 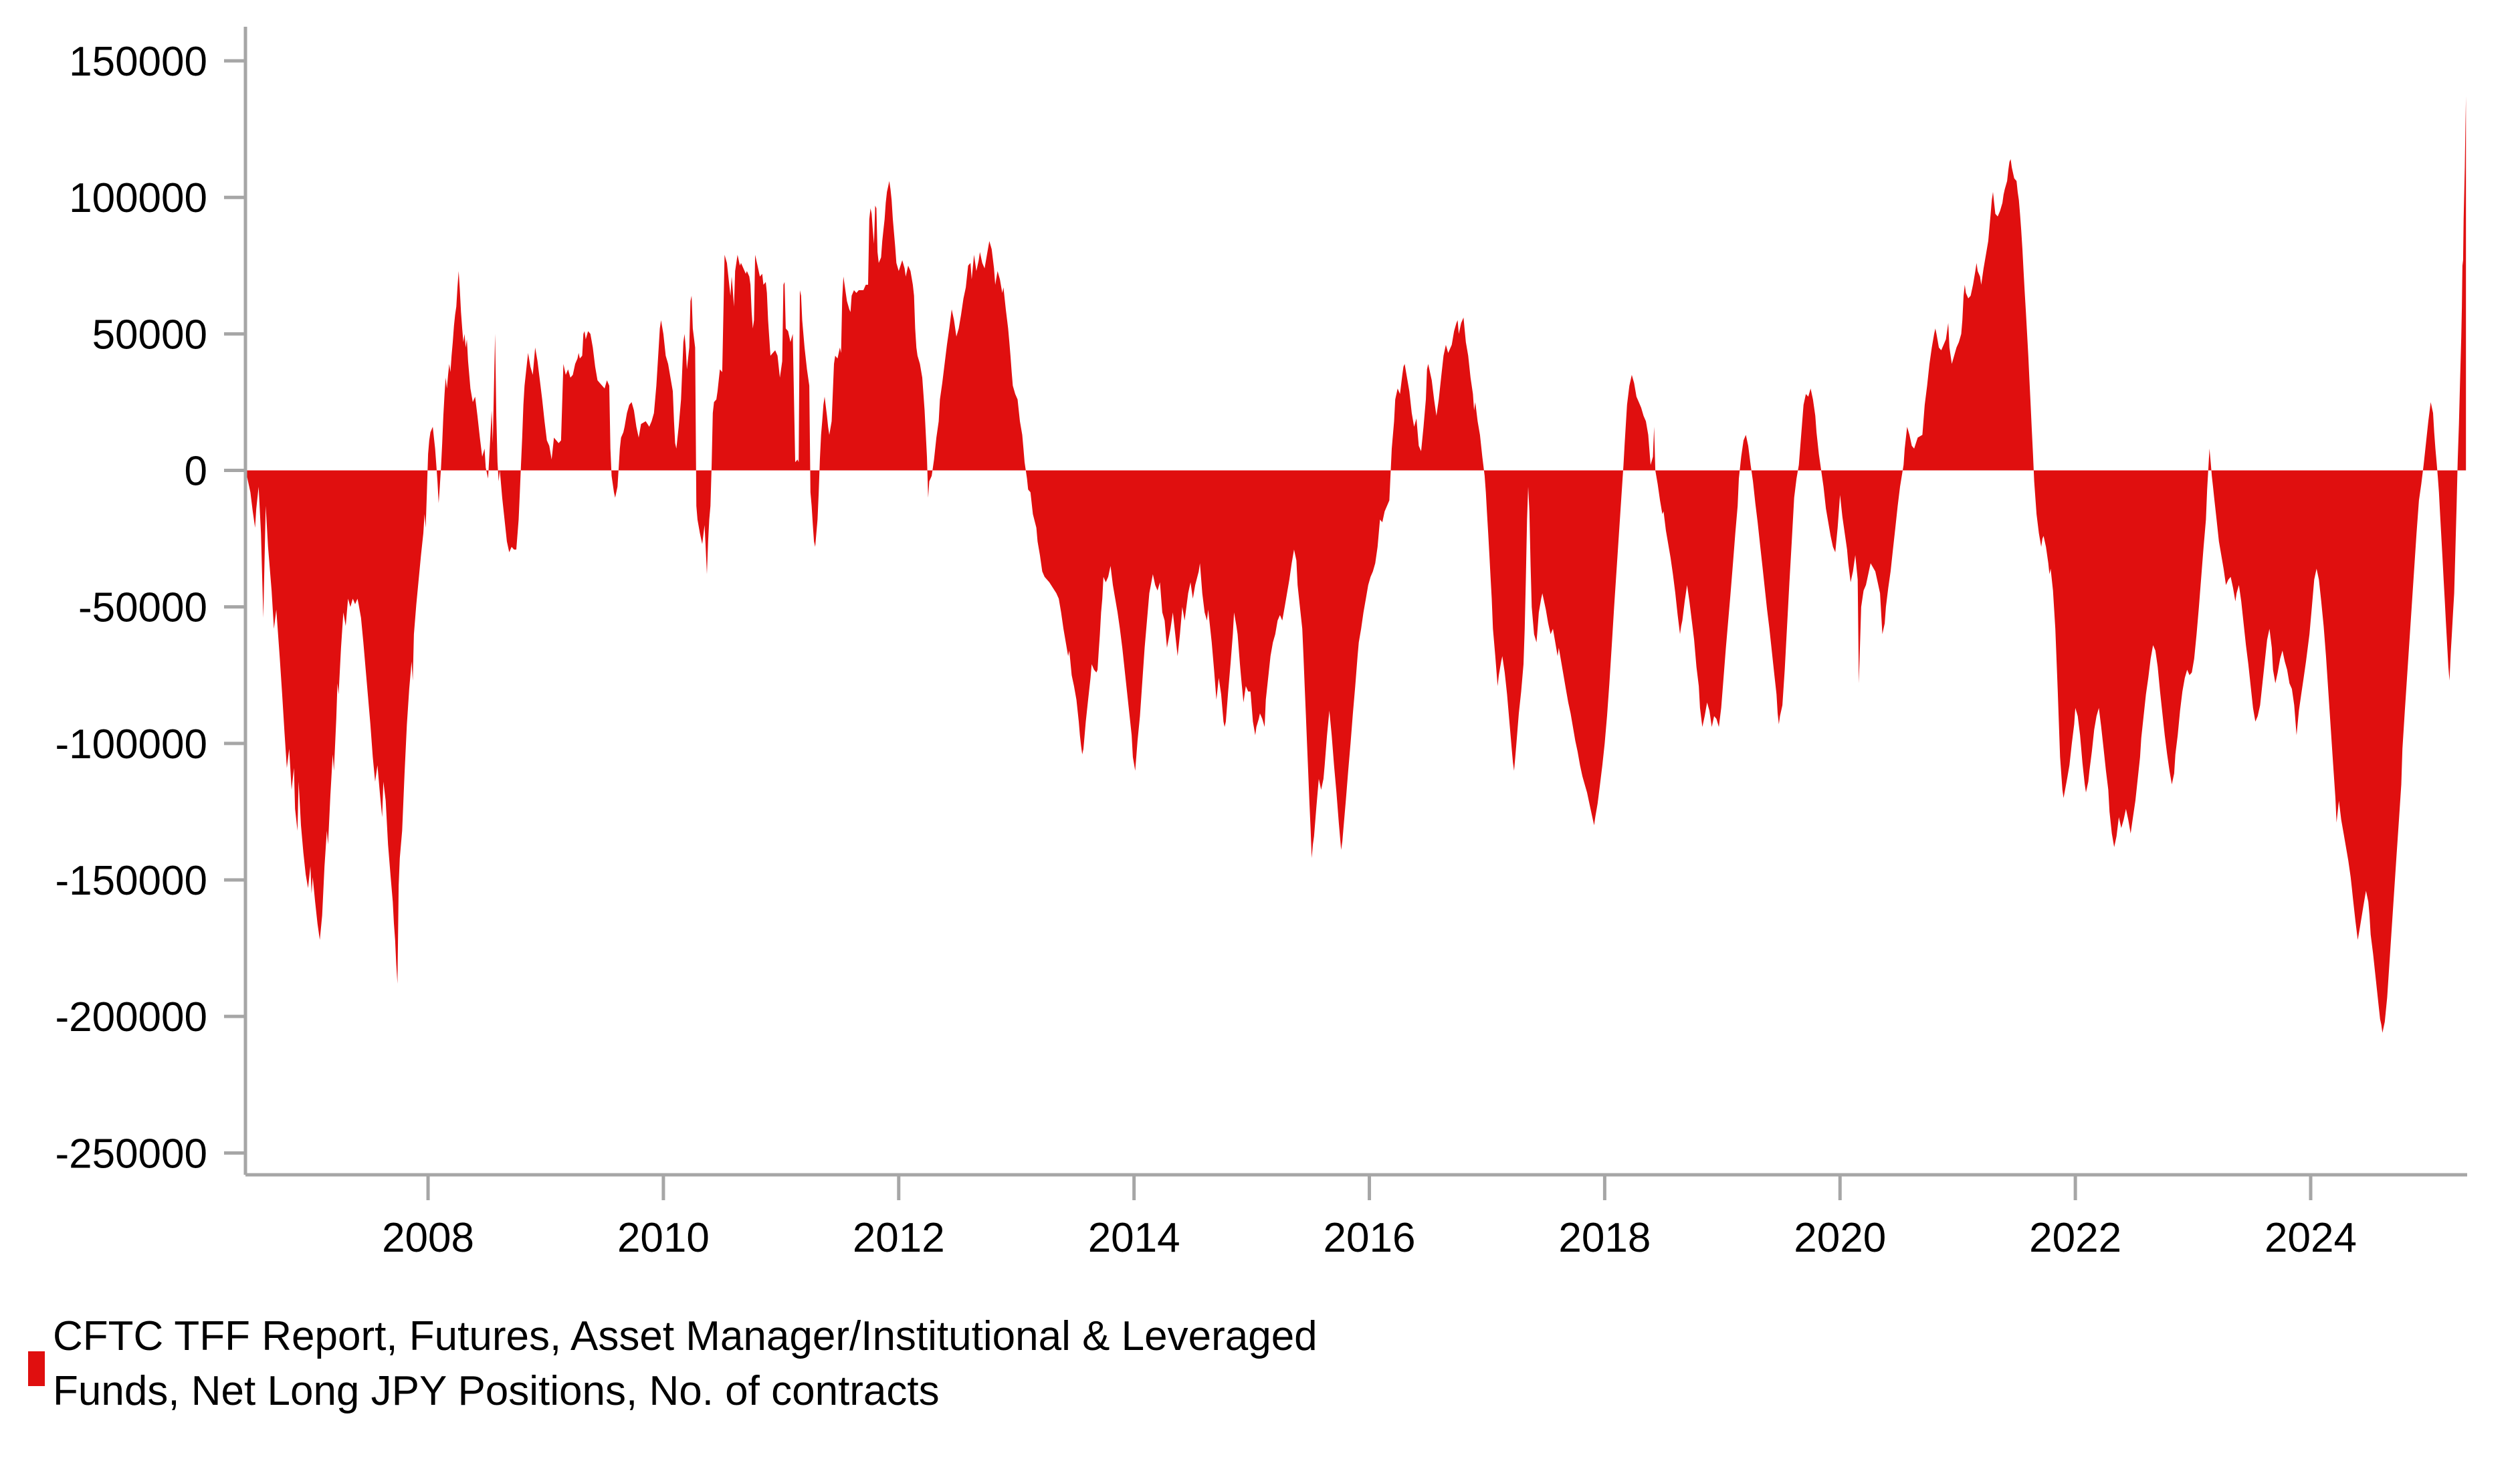 What do you see at coordinates (36, 1368) in the screenshot?
I see `legend-marker-icon` at bounding box center [36, 1368].